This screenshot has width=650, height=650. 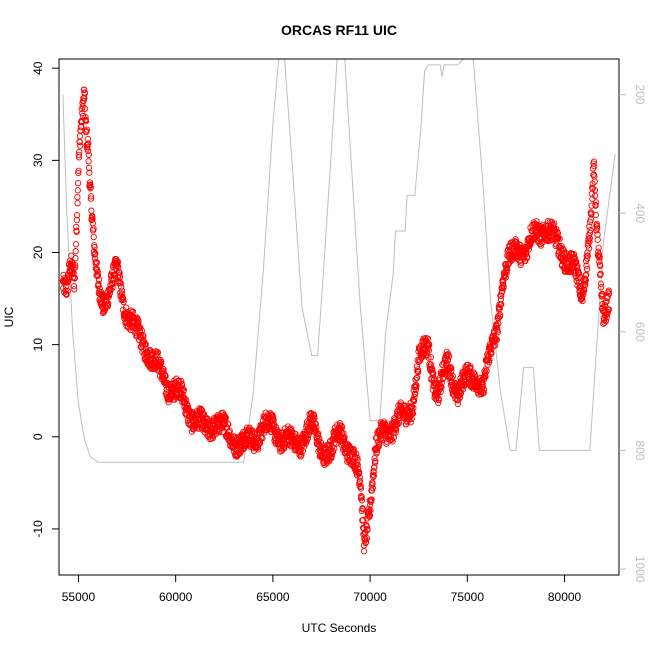 I want to click on y-tick-label: 10, so click(x=38, y=345).